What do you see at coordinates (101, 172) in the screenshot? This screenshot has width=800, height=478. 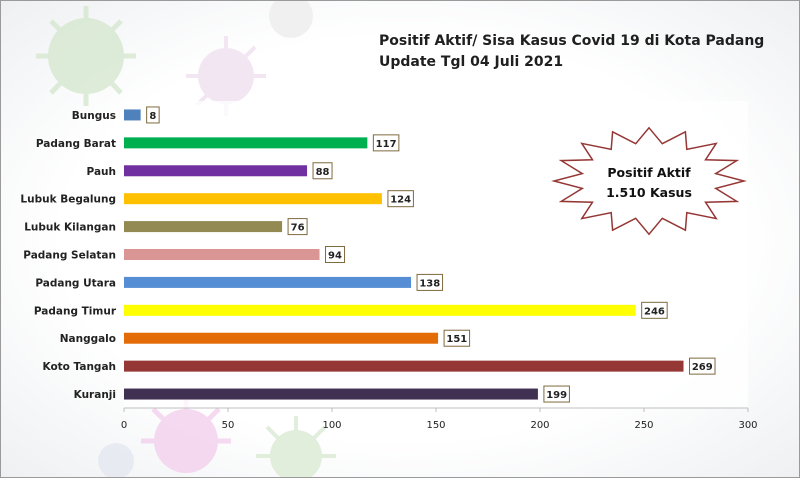 I see `category-label-pauh: Pauh` at bounding box center [101, 172].